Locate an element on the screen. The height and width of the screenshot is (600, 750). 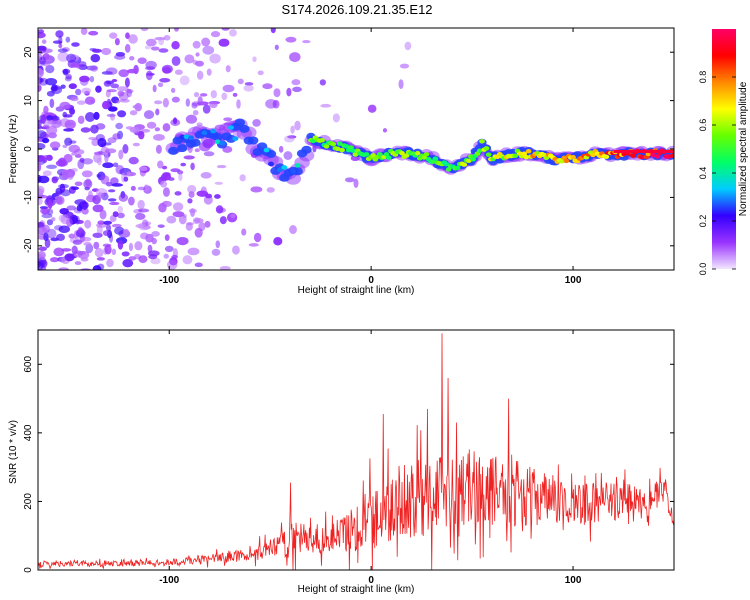
snr-ytick-label: 600 is located at coordinates (28, 364).